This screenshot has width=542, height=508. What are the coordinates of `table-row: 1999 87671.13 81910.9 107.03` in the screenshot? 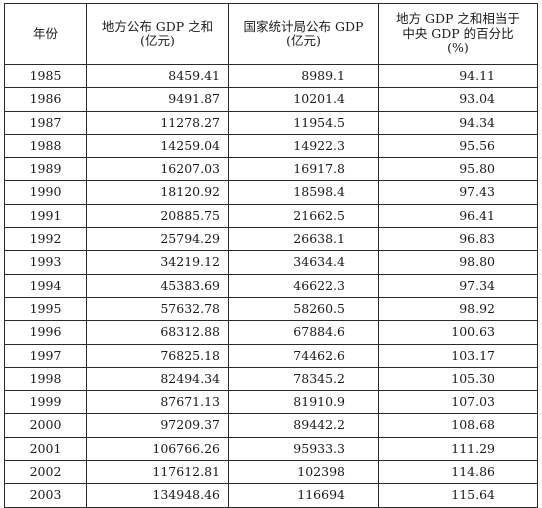 It's located at (271, 402).